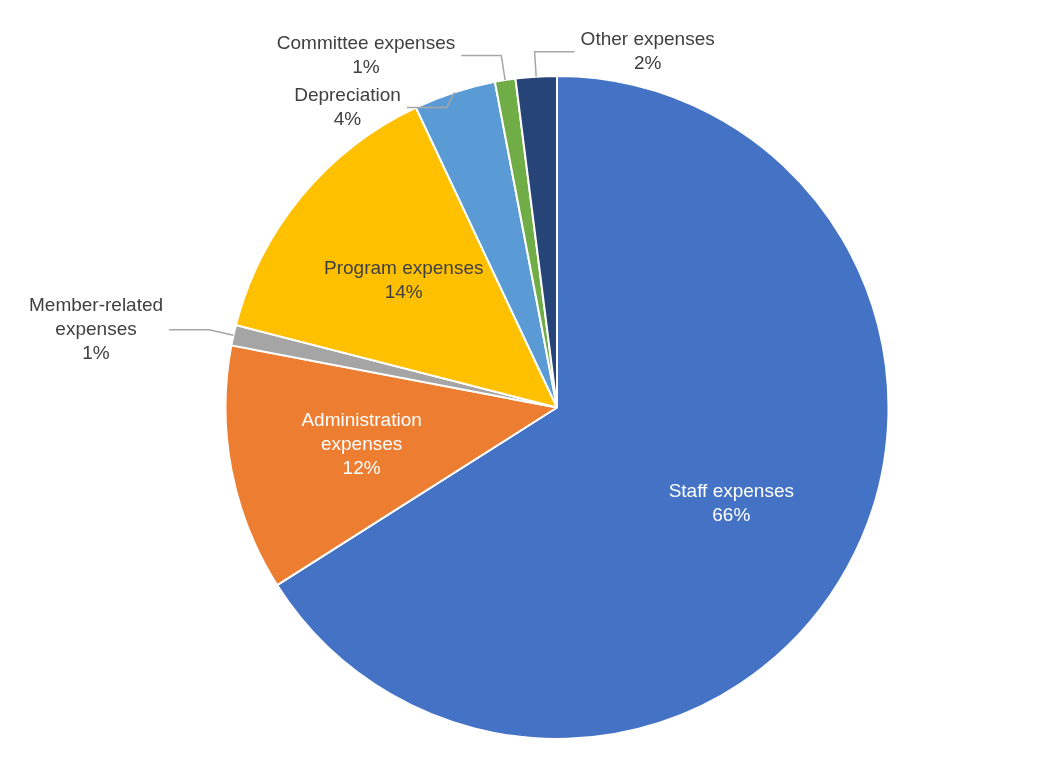  Describe the element at coordinates (404, 267) in the screenshot. I see `slice-label: Program expenses` at that location.